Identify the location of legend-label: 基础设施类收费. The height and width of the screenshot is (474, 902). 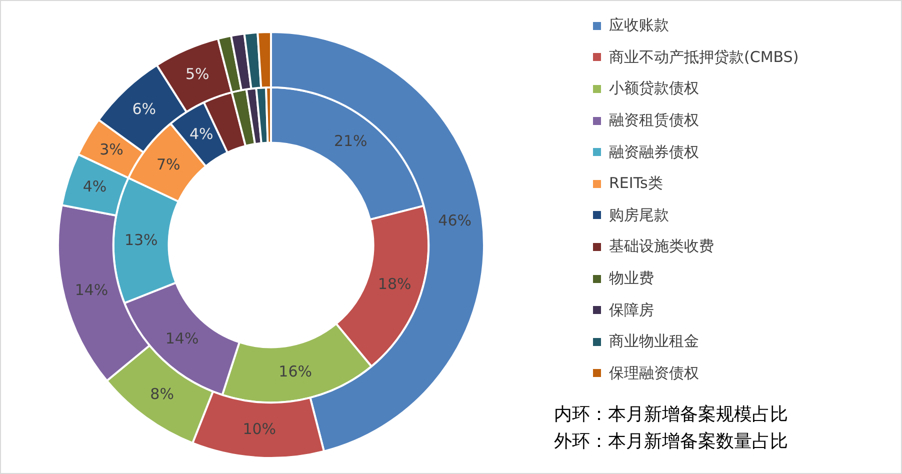
(661, 246).